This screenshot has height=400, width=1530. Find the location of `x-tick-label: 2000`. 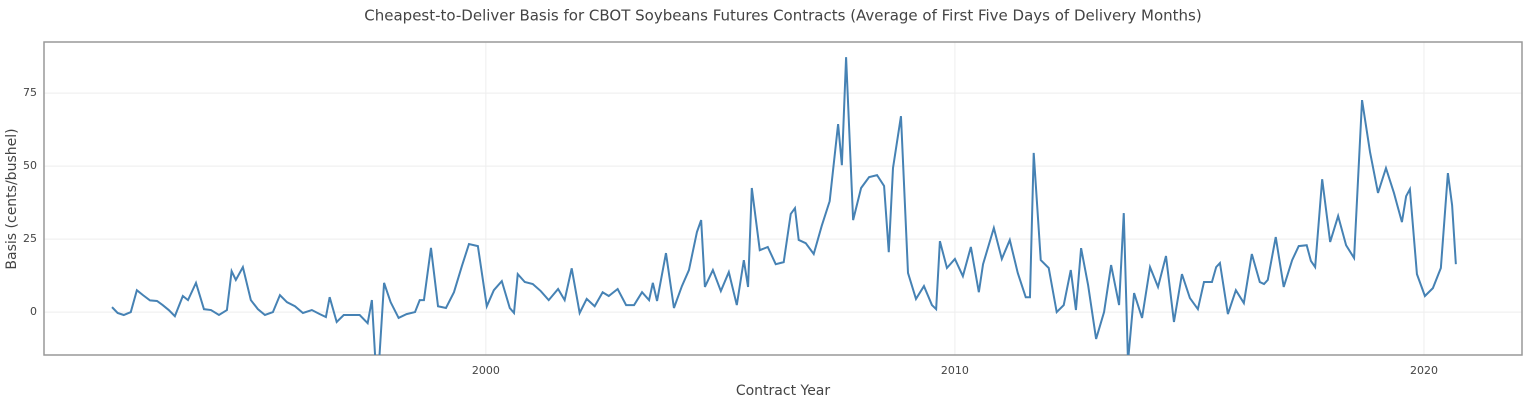

x-tick-label: 2000 is located at coordinates (486, 370).